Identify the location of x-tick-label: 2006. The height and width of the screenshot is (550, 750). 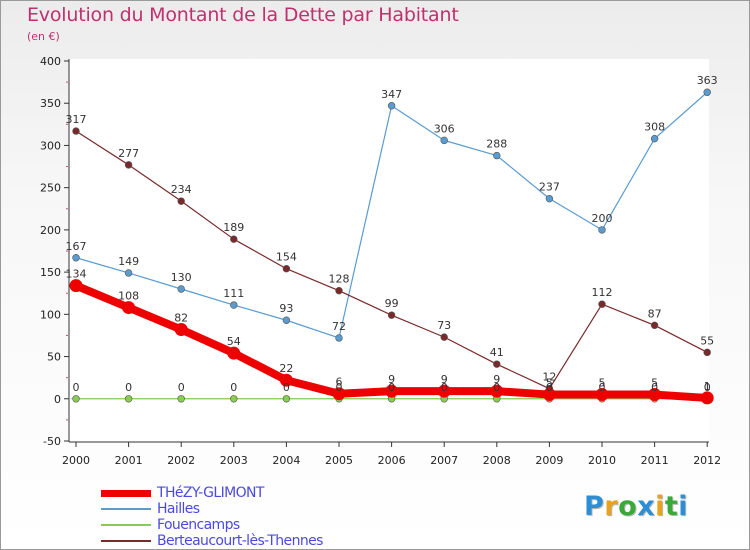
(392, 460).